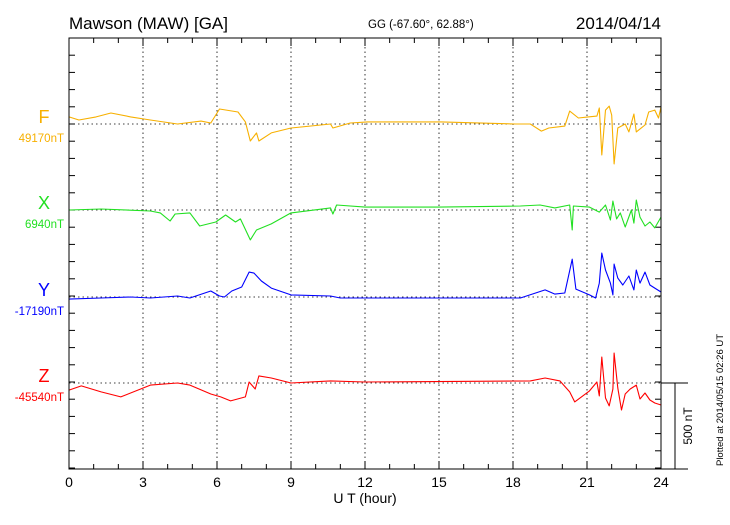 The height and width of the screenshot is (525, 730). Describe the element at coordinates (365, 135) in the screenshot. I see `series-line-f` at that location.